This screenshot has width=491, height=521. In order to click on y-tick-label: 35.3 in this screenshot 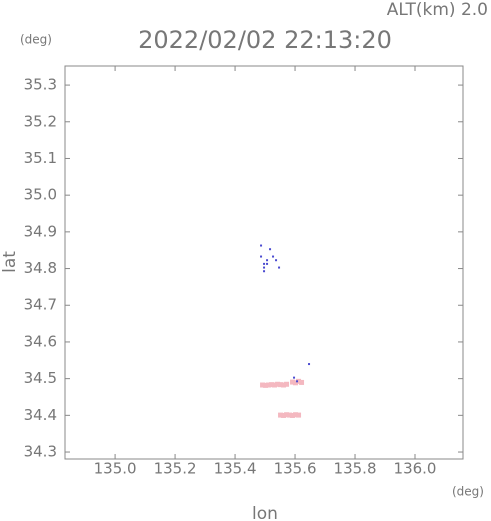, I will do `click(40, 85)`.